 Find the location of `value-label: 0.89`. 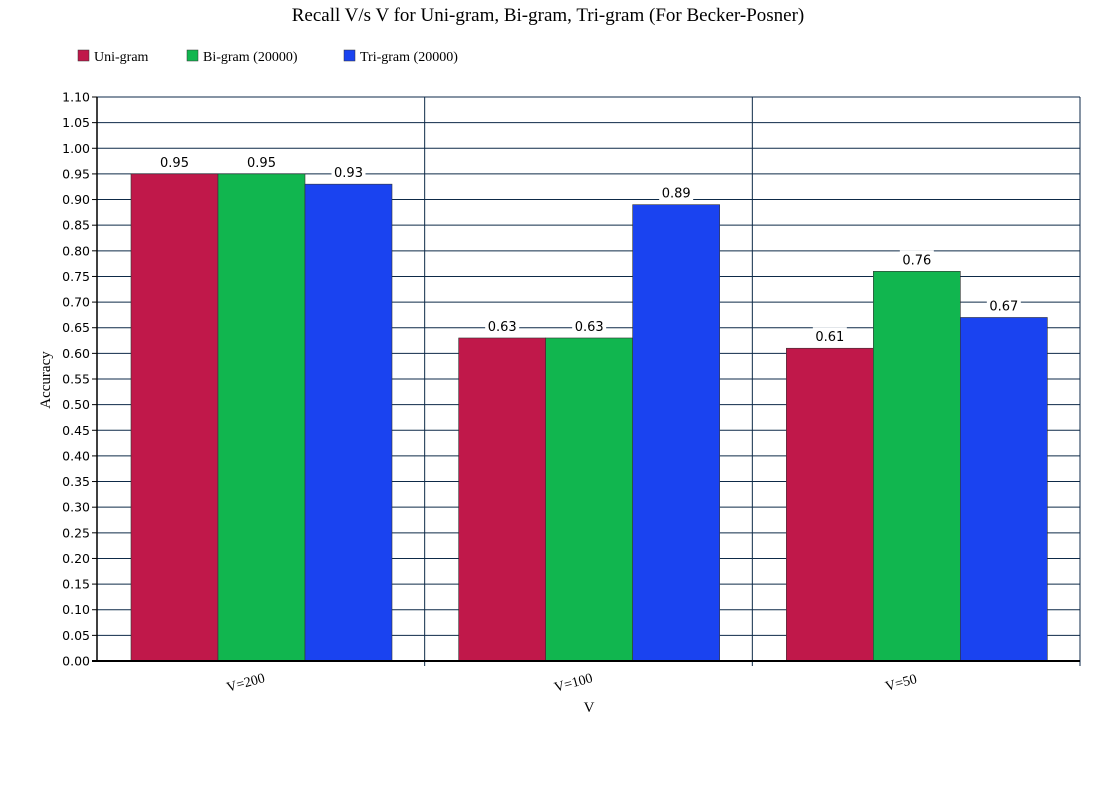

value-label: 0.89 is located at coordinates (676, 193).